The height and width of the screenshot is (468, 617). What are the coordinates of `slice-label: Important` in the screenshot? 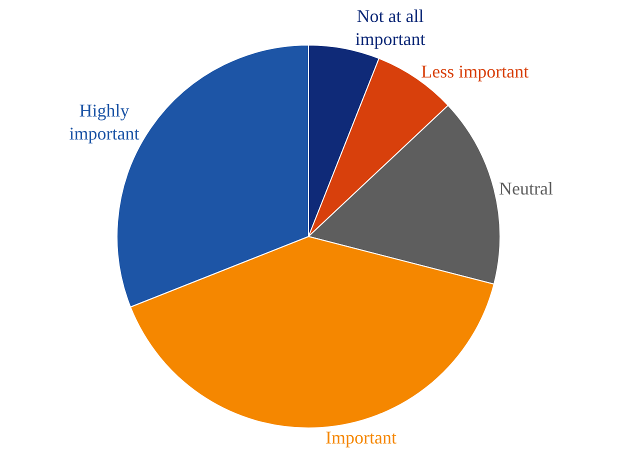 It's located at (361, 438).